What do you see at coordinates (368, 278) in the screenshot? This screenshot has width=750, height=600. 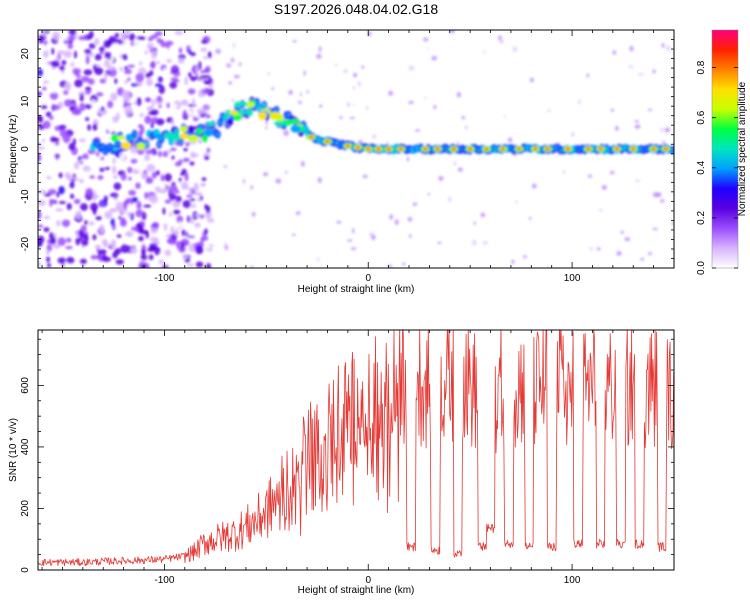 I see `top-x-tick-label: 0` at bounding box center [368, 278].